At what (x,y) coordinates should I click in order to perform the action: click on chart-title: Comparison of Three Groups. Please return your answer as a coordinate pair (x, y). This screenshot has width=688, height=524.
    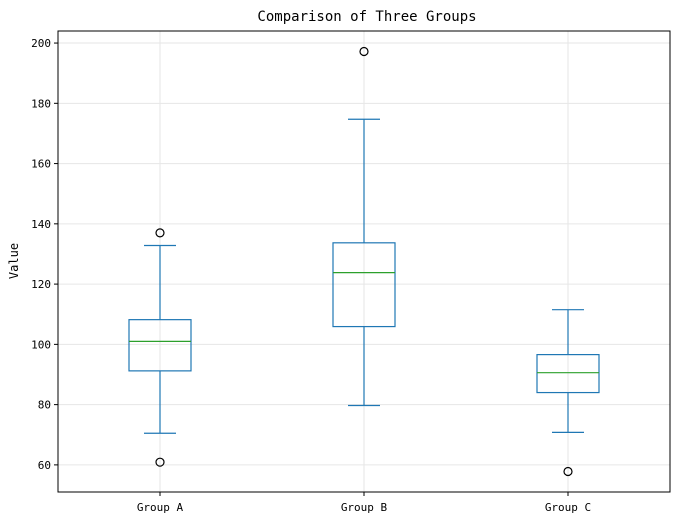
    Looking at the image, I should click on (366, 17).